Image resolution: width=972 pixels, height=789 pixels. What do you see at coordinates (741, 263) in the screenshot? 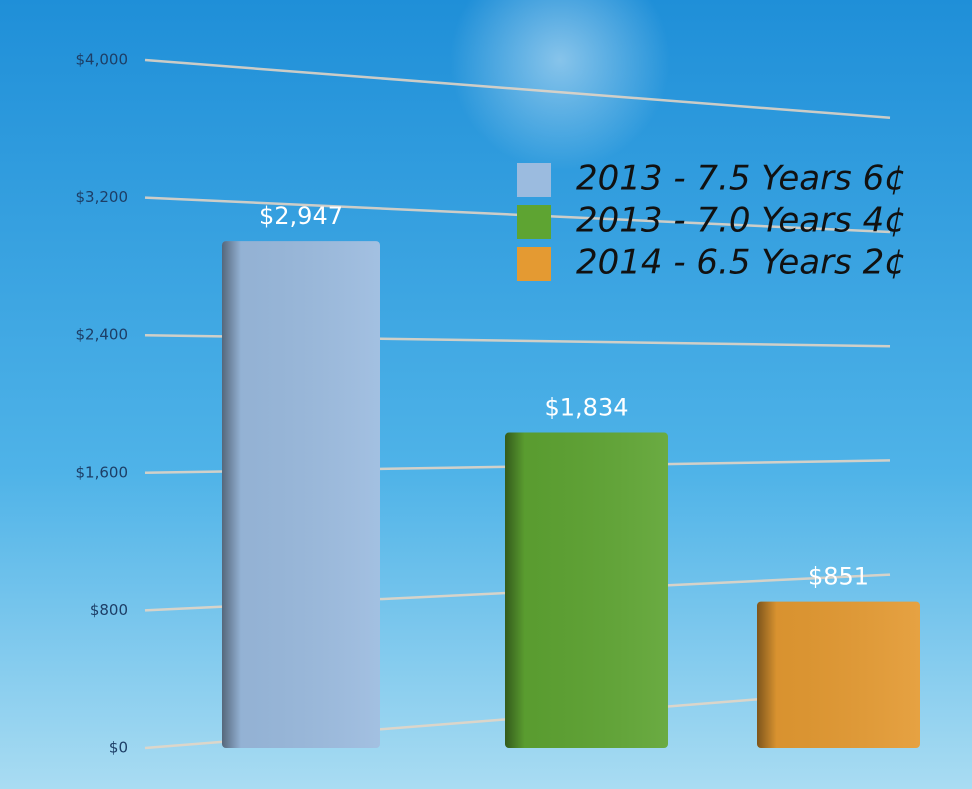
I see `legend-label: 2014 - 6.5 Years 2¢` at bounding box center [741, 263].